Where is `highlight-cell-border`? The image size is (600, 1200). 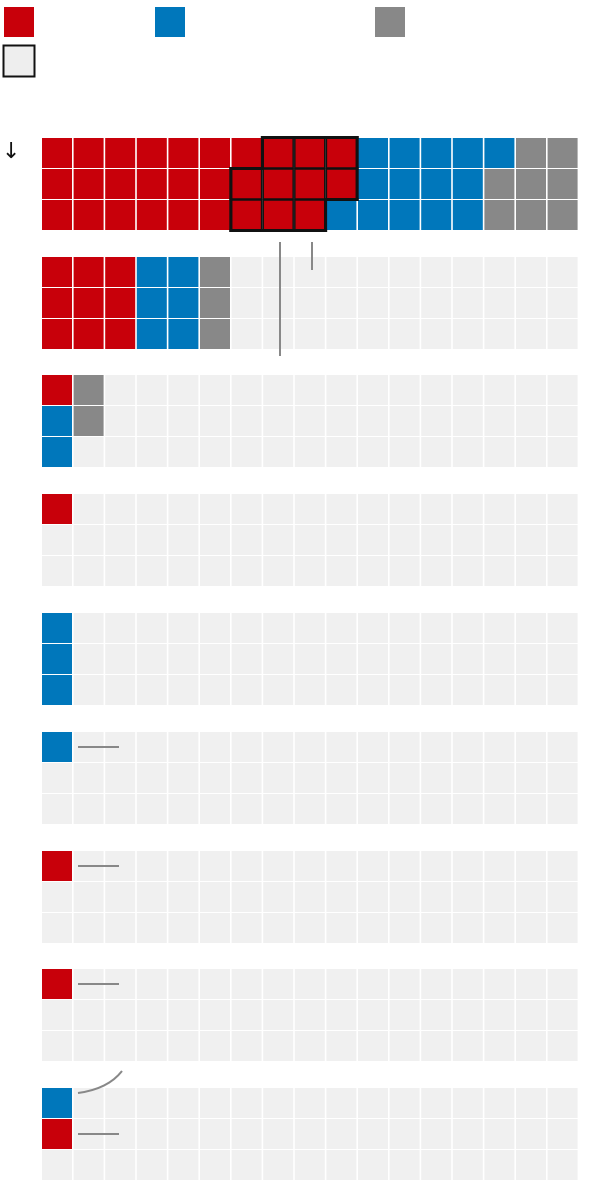 highlight-cell-border is located at coordinates (278, 184).